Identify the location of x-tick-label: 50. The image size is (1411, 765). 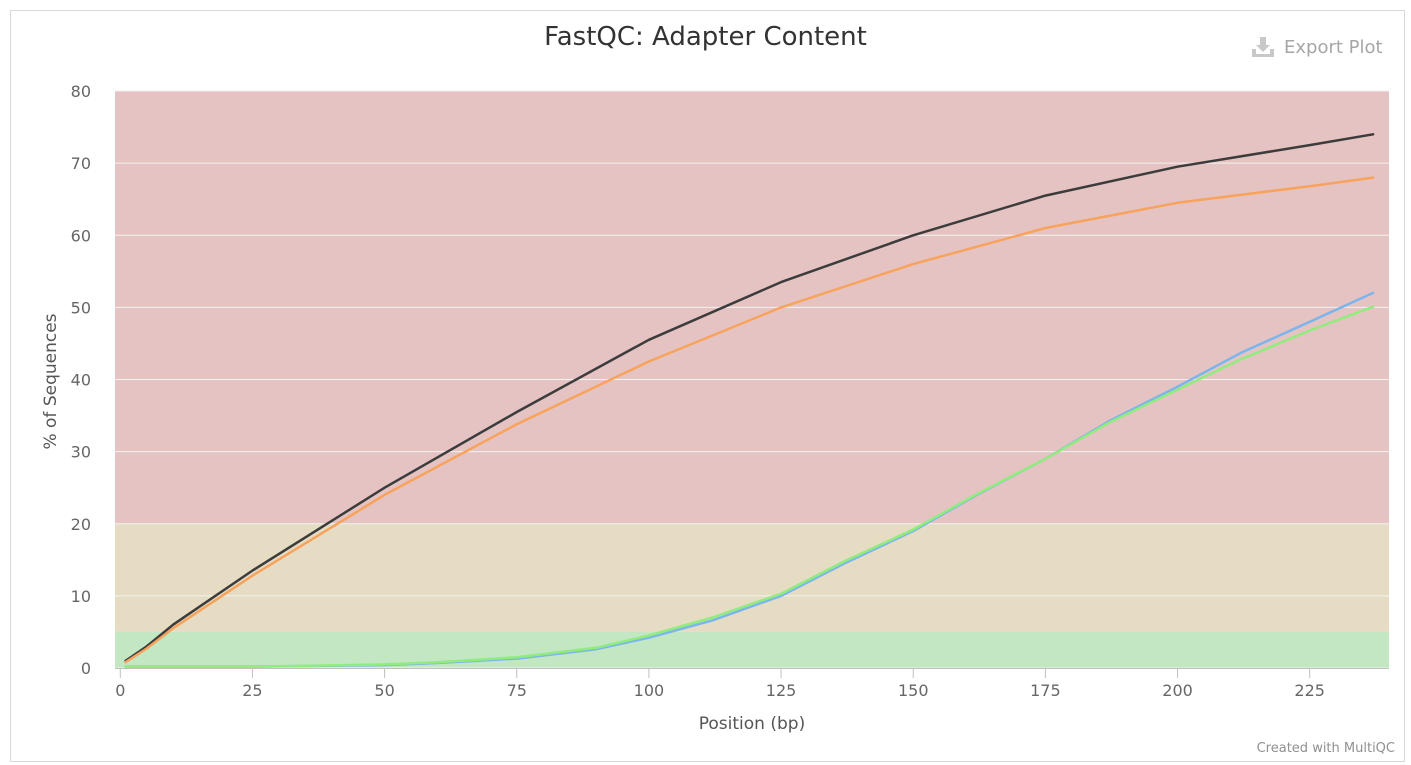
(384, 690).